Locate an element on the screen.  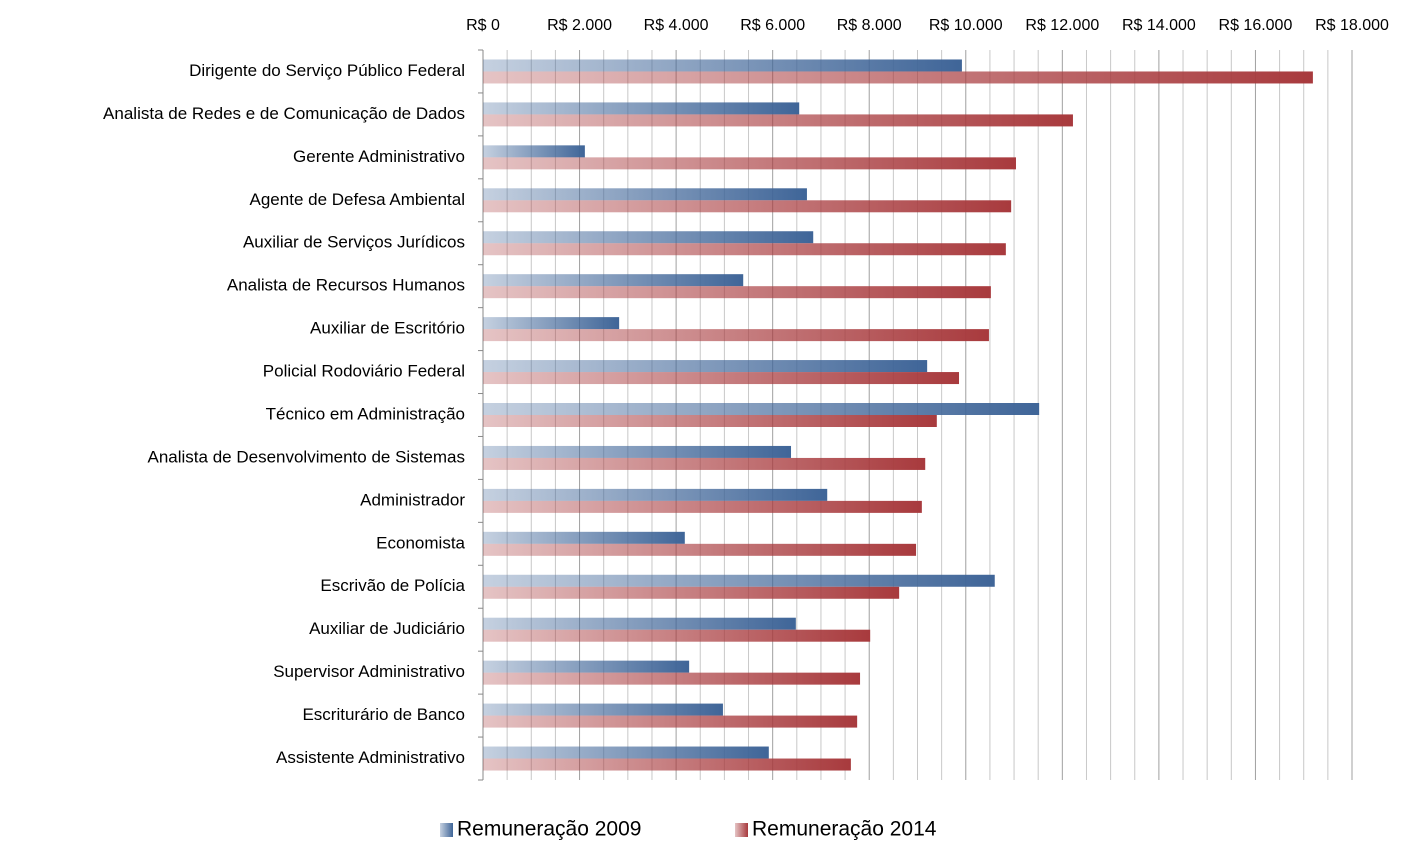
x-tick-label: R$ 4.000 is located at coordinates (676, 25).